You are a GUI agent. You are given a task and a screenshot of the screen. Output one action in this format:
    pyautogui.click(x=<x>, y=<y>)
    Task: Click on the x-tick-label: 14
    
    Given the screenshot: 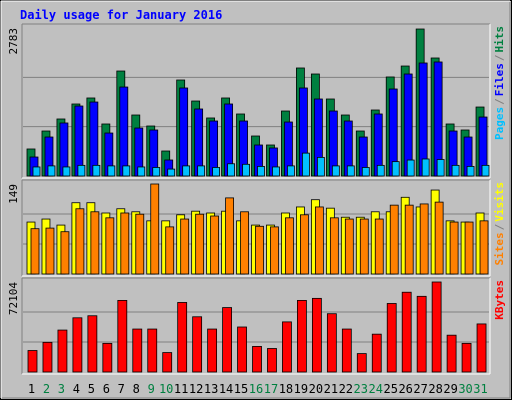 What is the action you would take?
    pyautogui.click(x=226, y=389)
    